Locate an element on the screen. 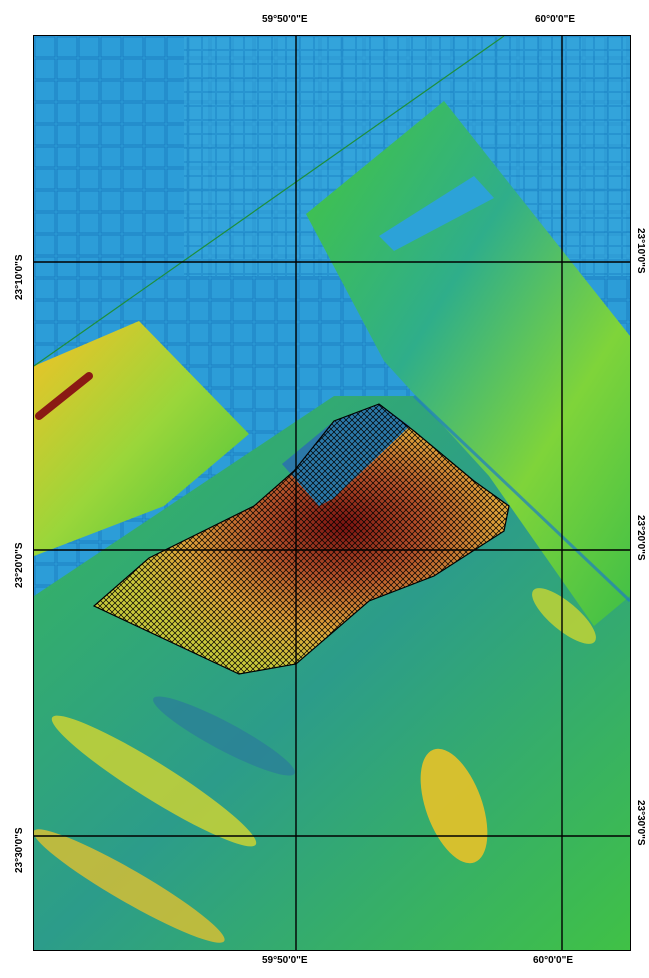  bottom-label-59-50: 59°50'0"E is located at coordinates (285, 960).